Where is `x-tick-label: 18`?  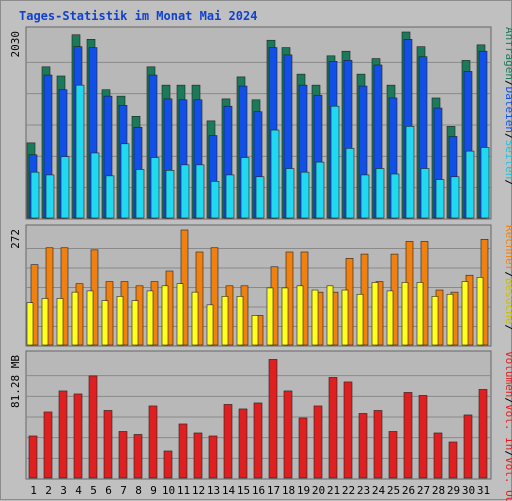 x-tick-label: 18 is located at coordinates (288, 490).